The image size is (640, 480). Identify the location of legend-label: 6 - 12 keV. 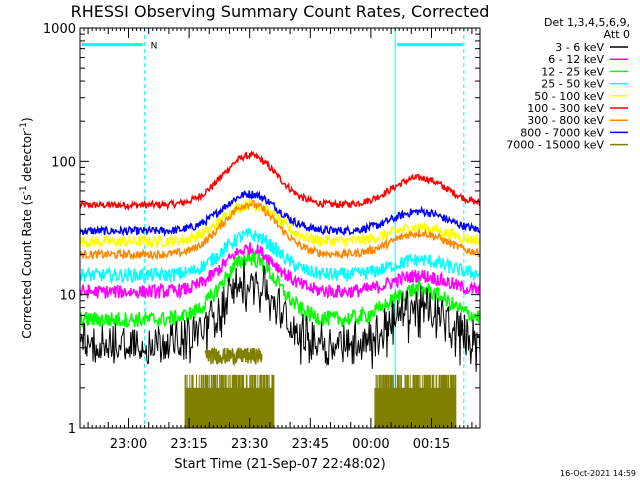
(576, 59).